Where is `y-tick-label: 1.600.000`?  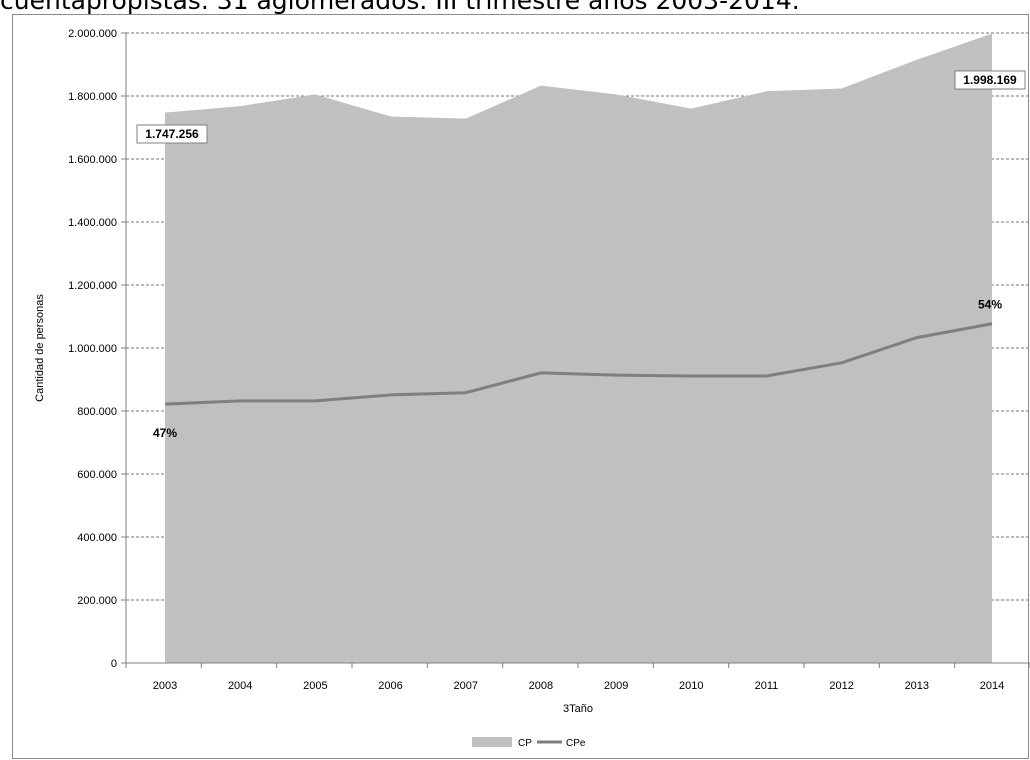
y-tick-label: 1.600.000 is located at coordinates (92, 160).